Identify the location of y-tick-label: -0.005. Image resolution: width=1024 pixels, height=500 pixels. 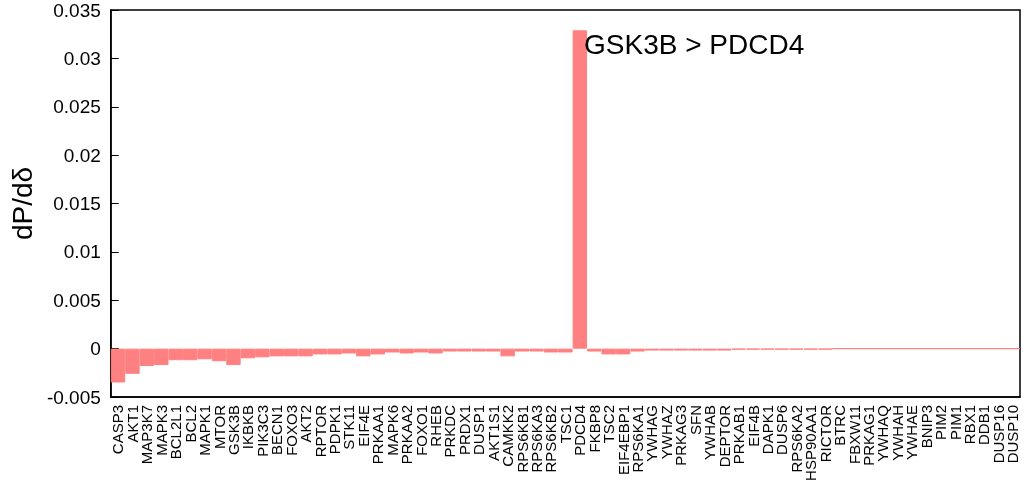
(73, 397).